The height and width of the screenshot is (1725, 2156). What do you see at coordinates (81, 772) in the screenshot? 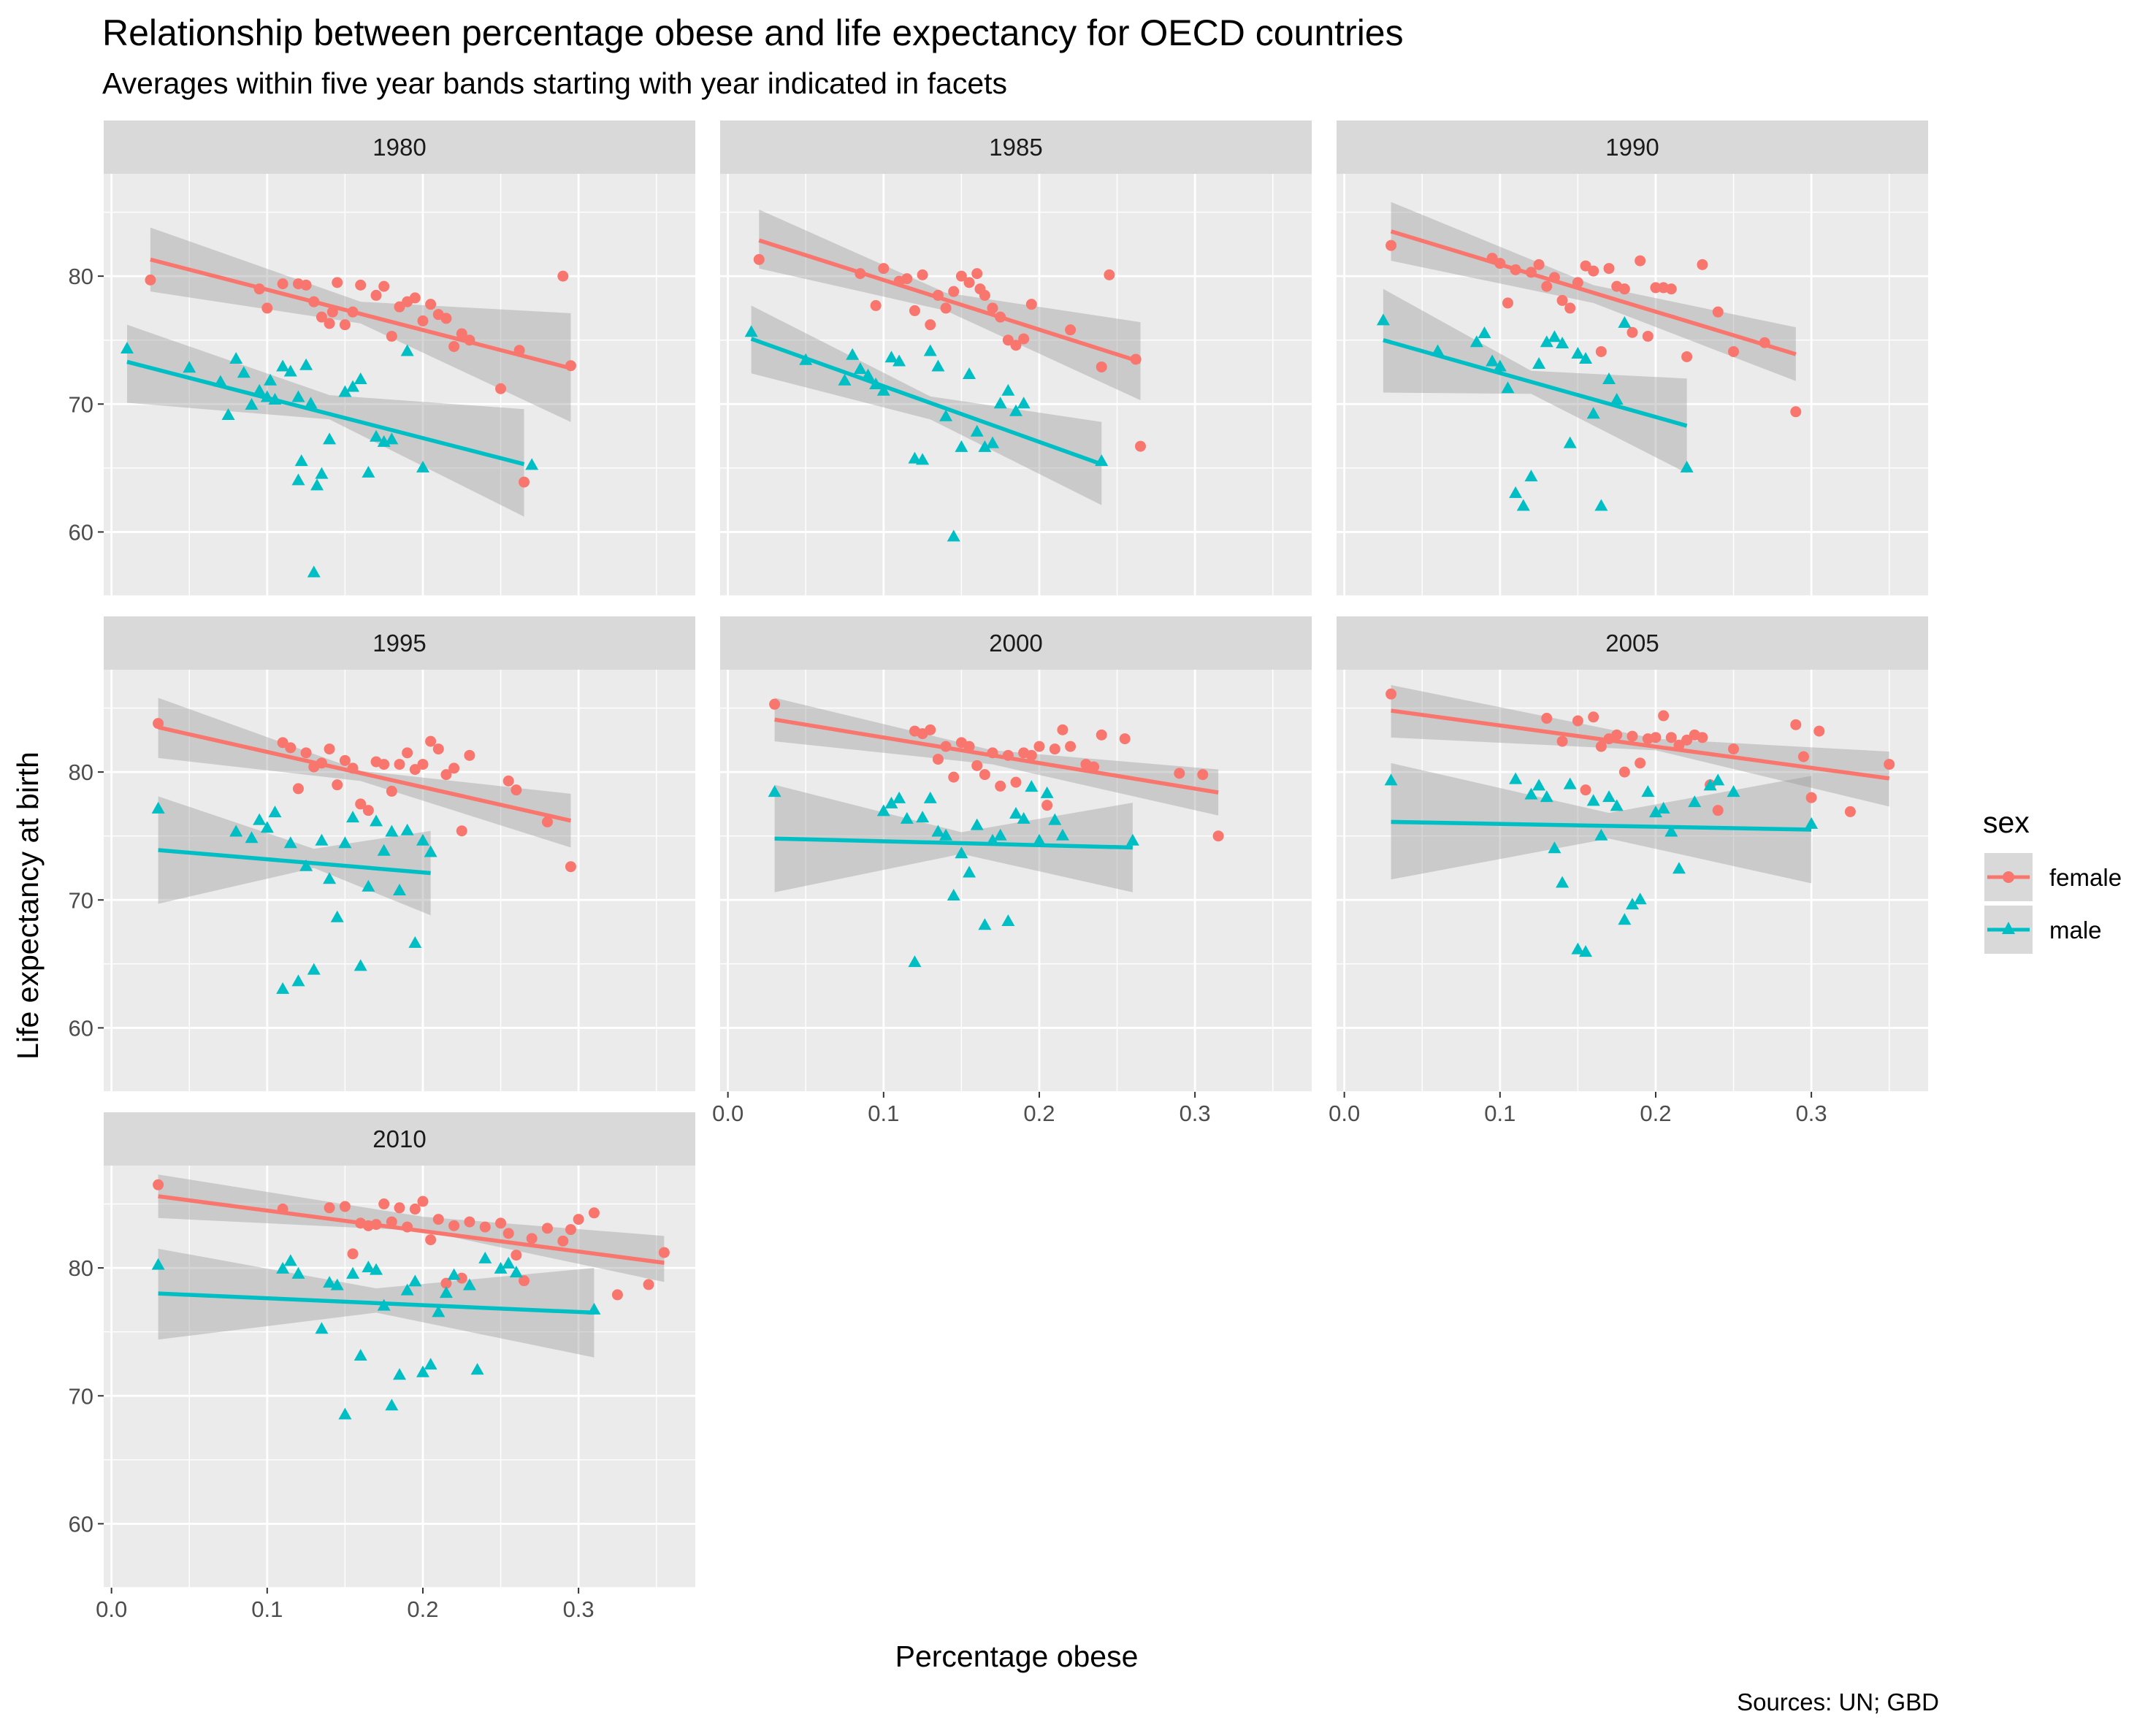
I see `y-tick-label: 80` at bounding box center [81, 772].